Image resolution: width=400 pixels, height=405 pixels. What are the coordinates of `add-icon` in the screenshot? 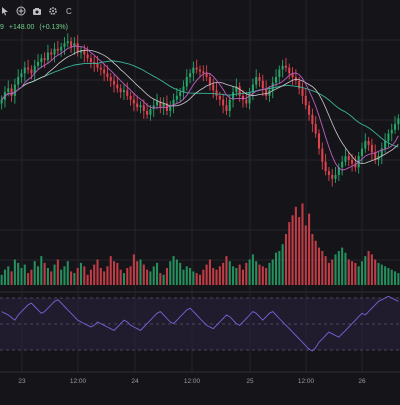 It's located at (21, 11).